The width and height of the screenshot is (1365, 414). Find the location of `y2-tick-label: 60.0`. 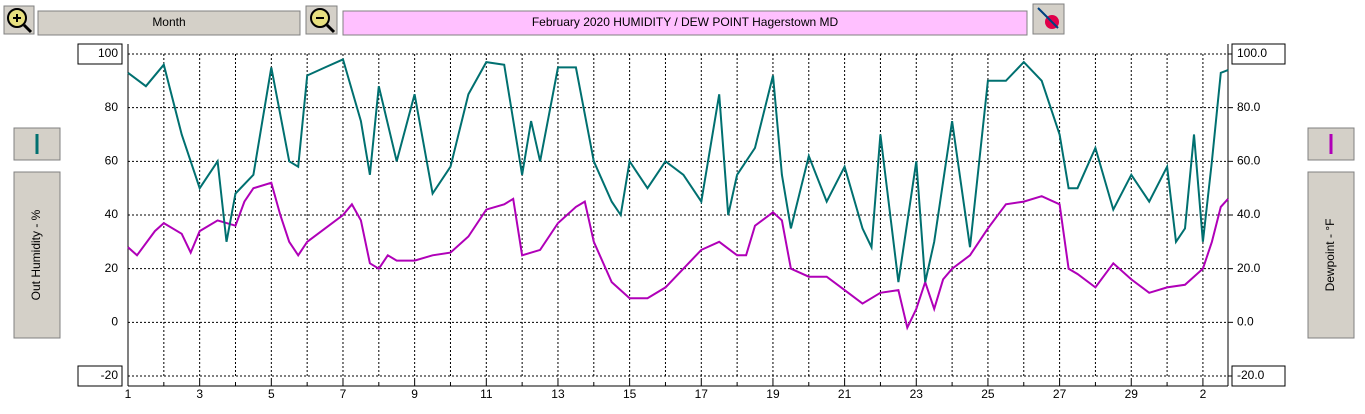

y2-tick-label: 60.0 is located at coordinates (1249, 161).